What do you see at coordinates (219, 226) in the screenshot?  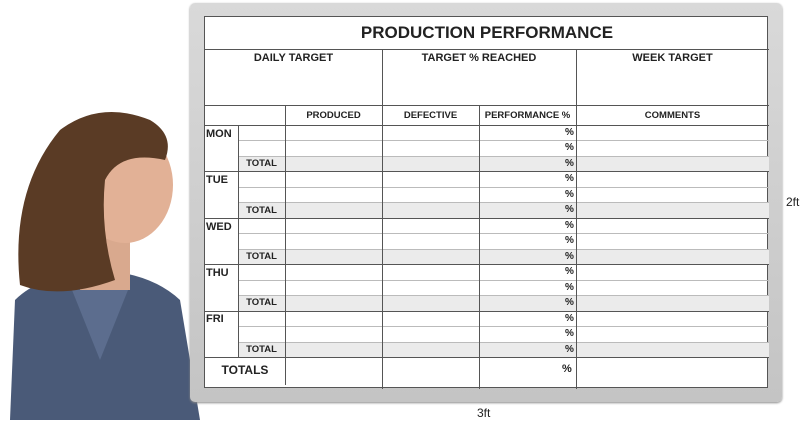 I see `day-label: WED` at bounding box center [219, 226].